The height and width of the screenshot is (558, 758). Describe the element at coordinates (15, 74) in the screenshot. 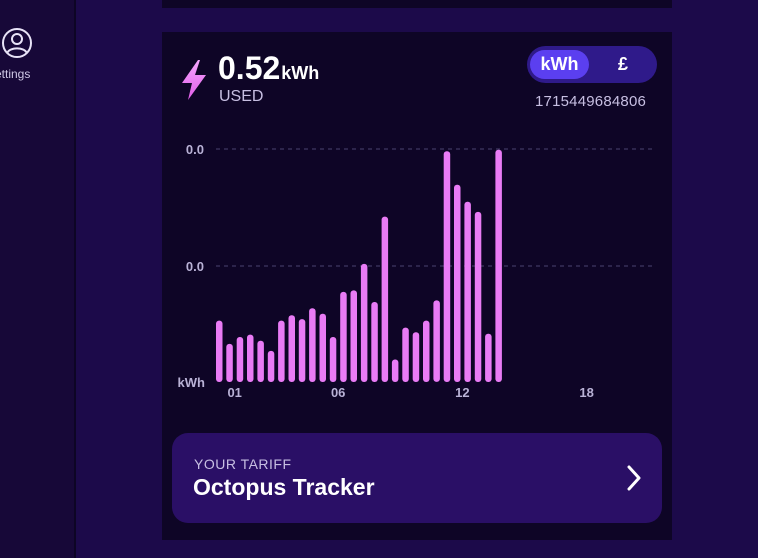

I see `sidebar-item-label: ettings` at that location.